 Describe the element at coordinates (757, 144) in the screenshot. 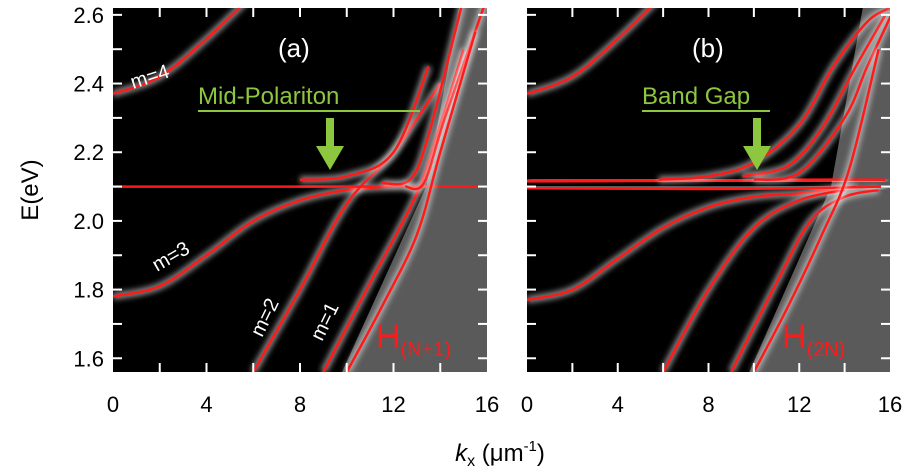

I see `band-gap-arrow` at that location.